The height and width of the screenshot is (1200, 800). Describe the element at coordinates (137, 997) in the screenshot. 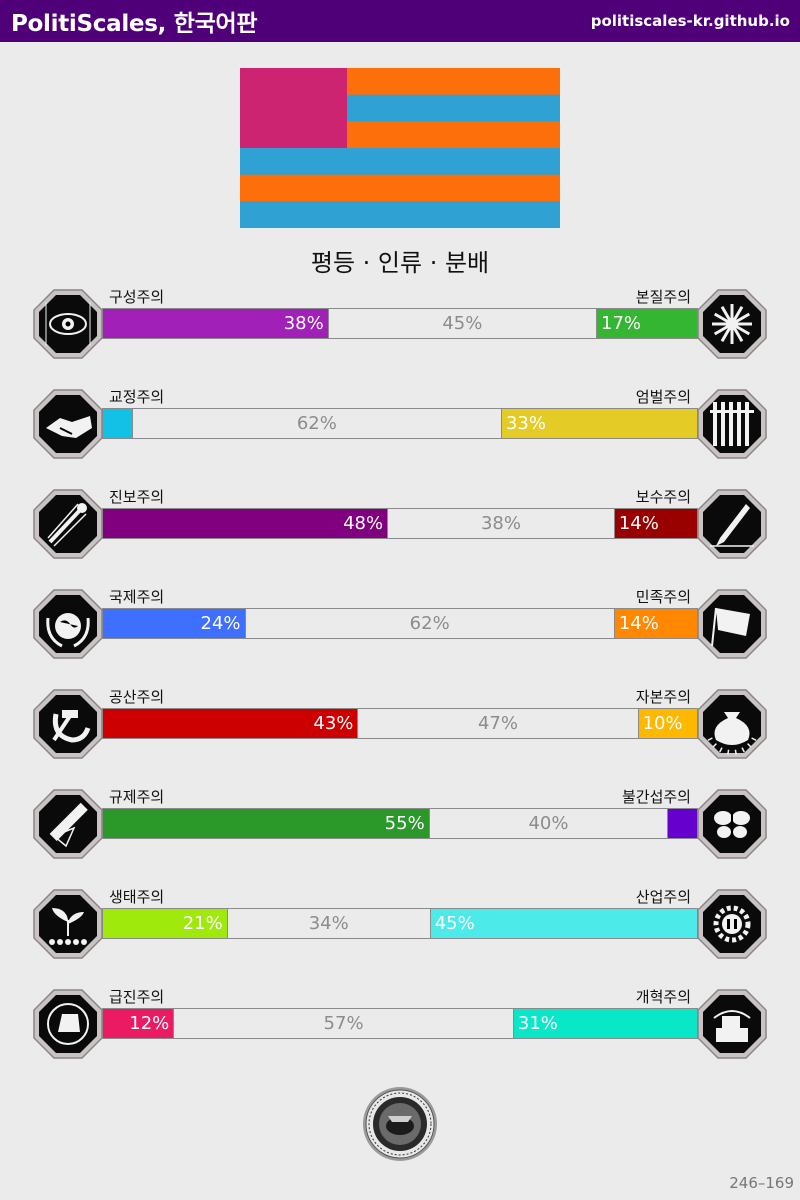

I see `axis-left-label: 급진주의` at that location.